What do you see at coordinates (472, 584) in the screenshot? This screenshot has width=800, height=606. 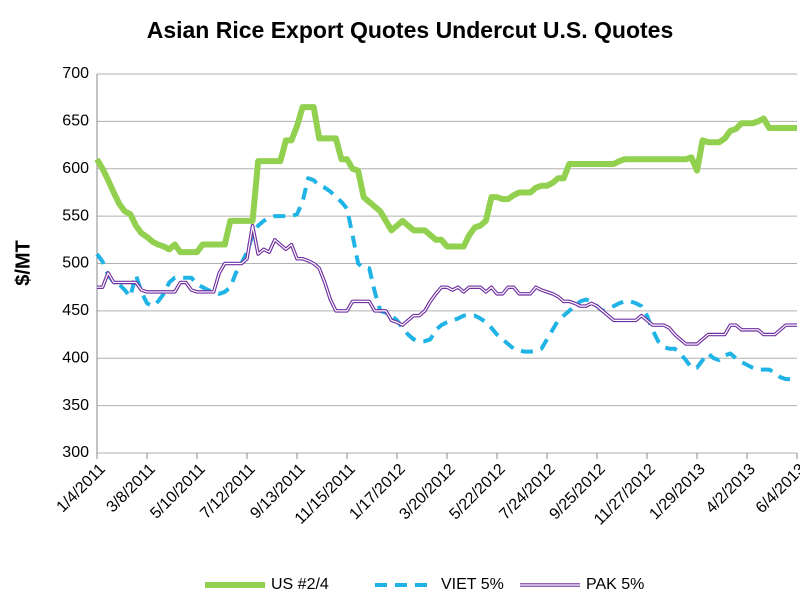 I see `legend-label: VIET 5%` at bounding box center [472, 584].